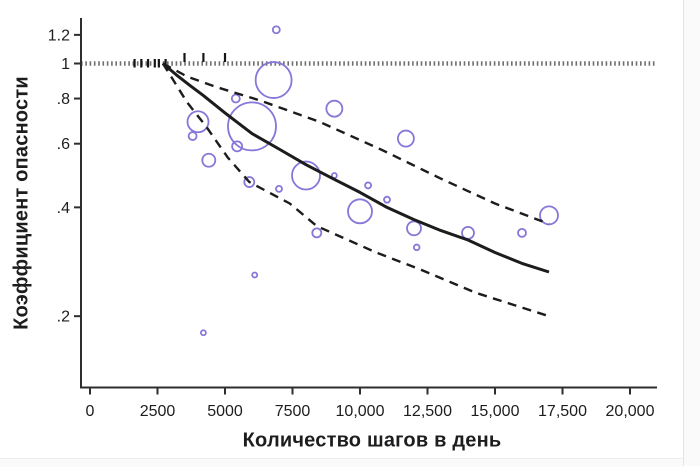 The width and height of the screenshot is (700, 467). I want to click on y-tick-label: .6, so click(63, 144).